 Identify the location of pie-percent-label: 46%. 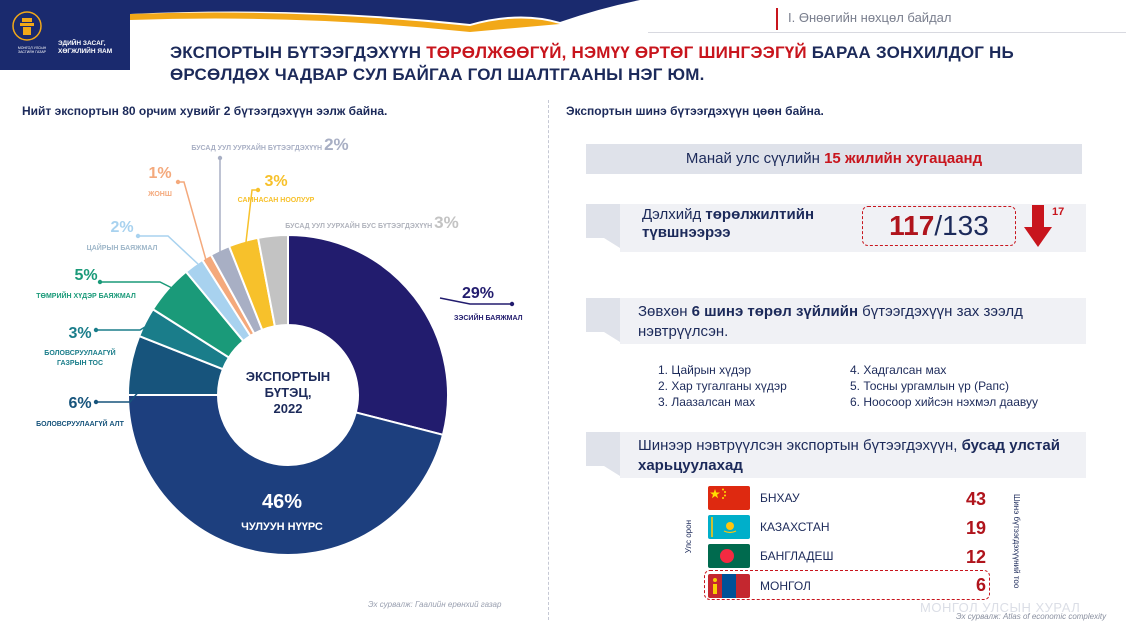
(282, 502).